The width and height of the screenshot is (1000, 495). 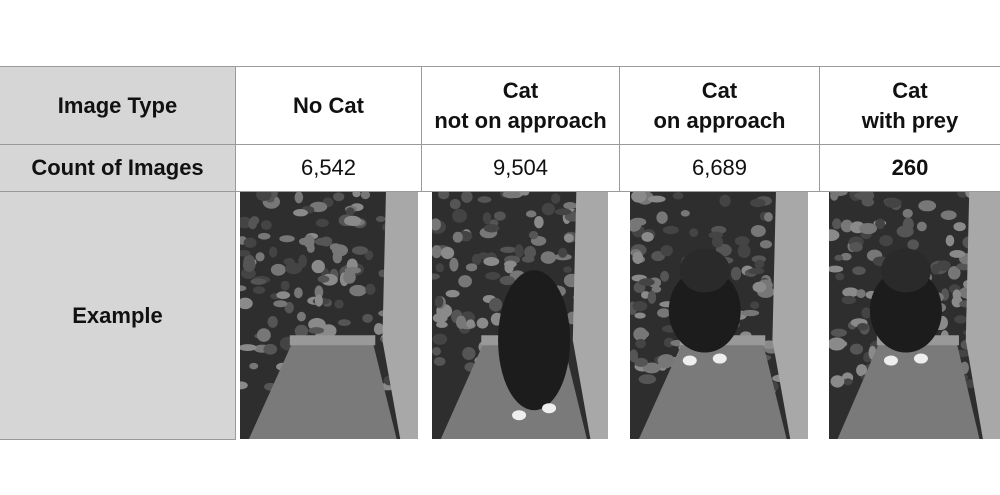 I want to click on header-cell: Cat on approach, so click(x=720, y=105).